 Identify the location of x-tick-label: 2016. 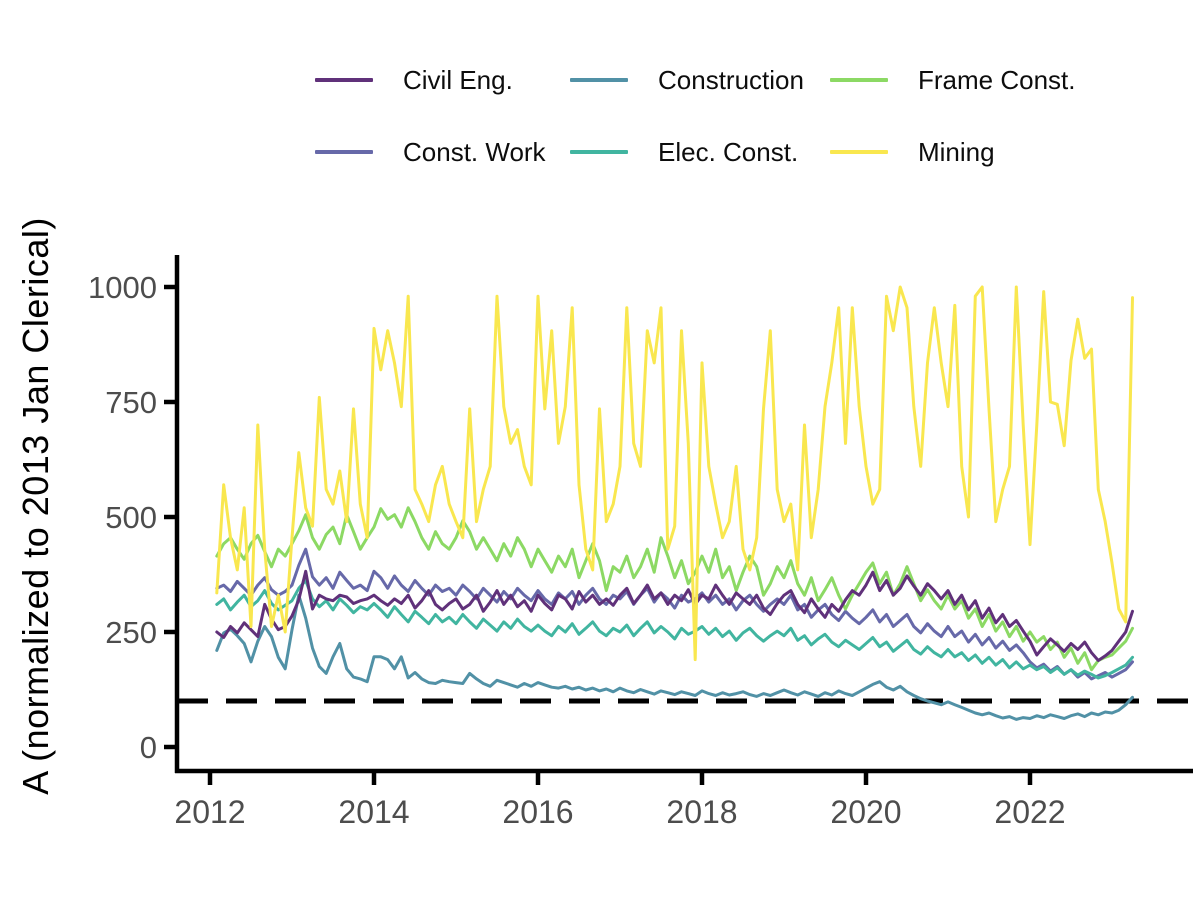
(537, 812).